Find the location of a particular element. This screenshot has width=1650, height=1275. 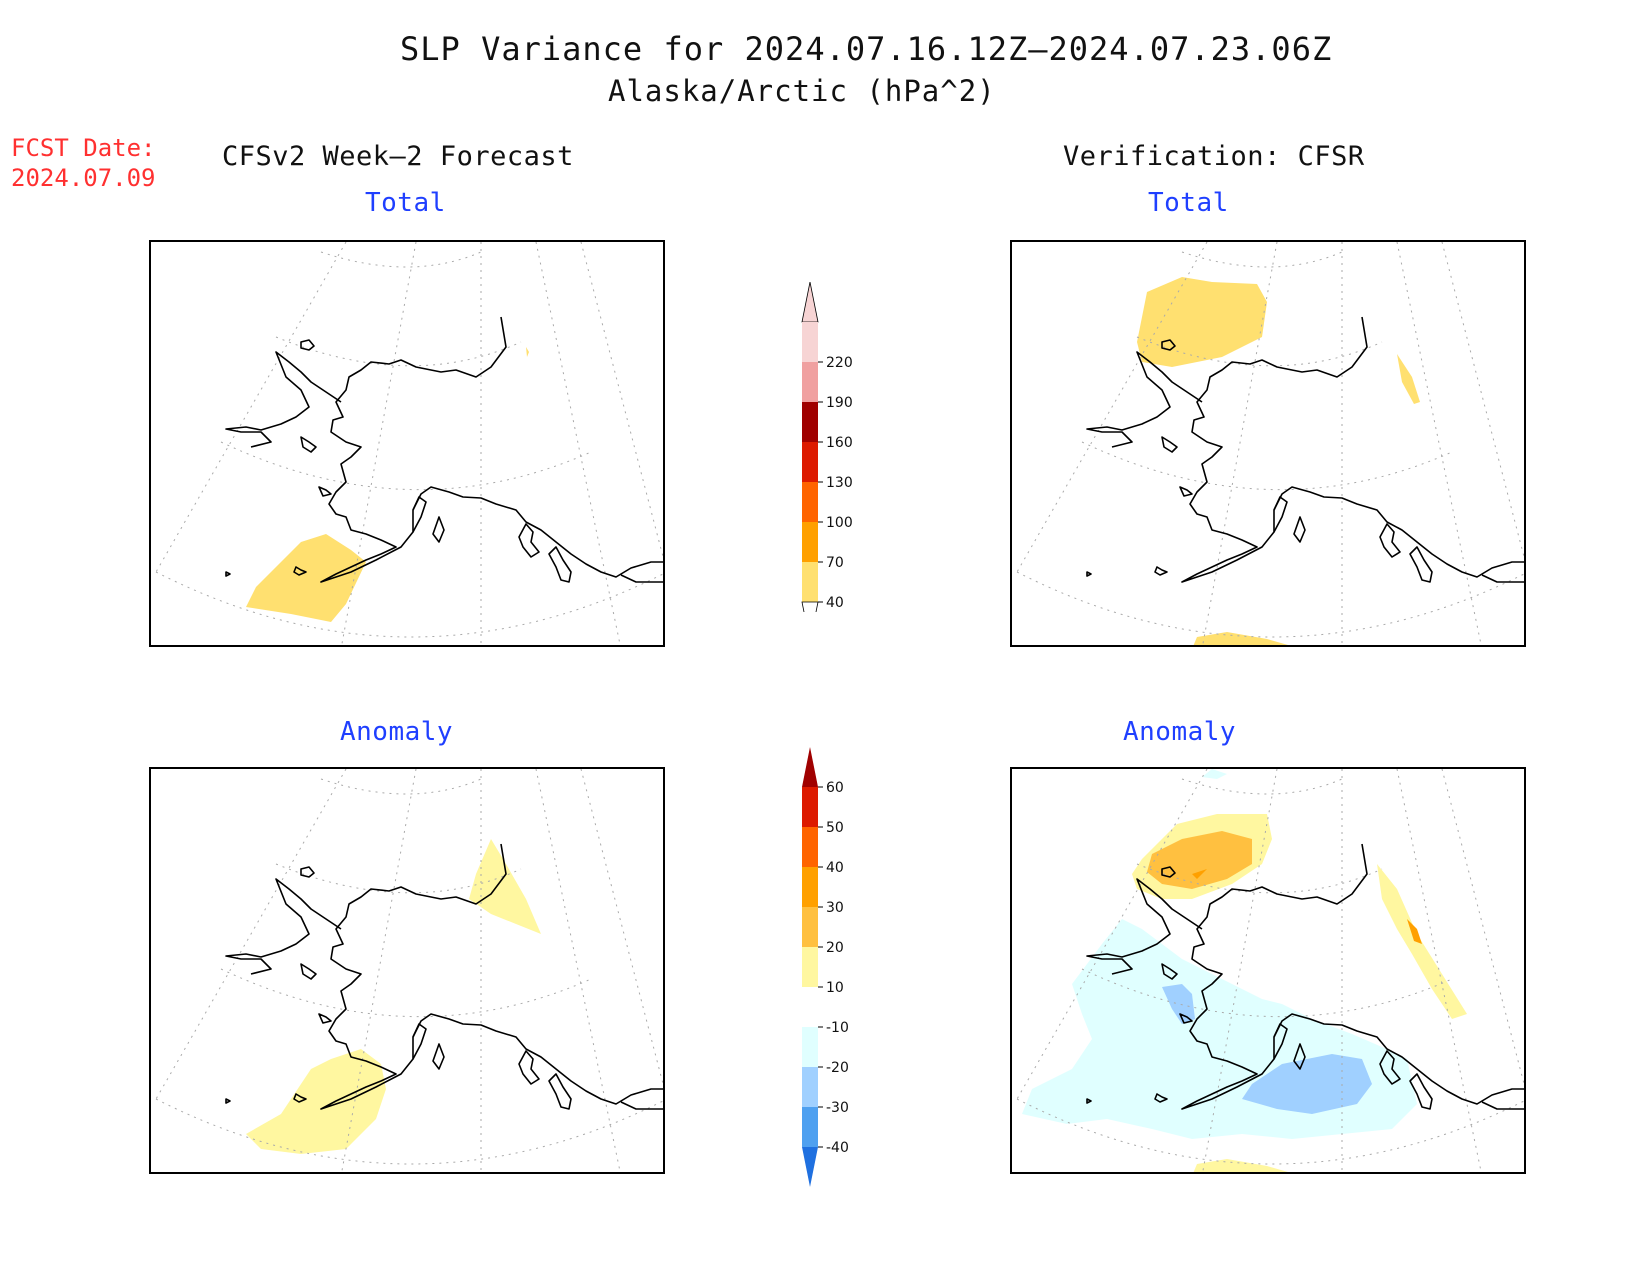

forecast-column-title: CFSv2 Week—2 Forecast is located at coordinates (398, 156).